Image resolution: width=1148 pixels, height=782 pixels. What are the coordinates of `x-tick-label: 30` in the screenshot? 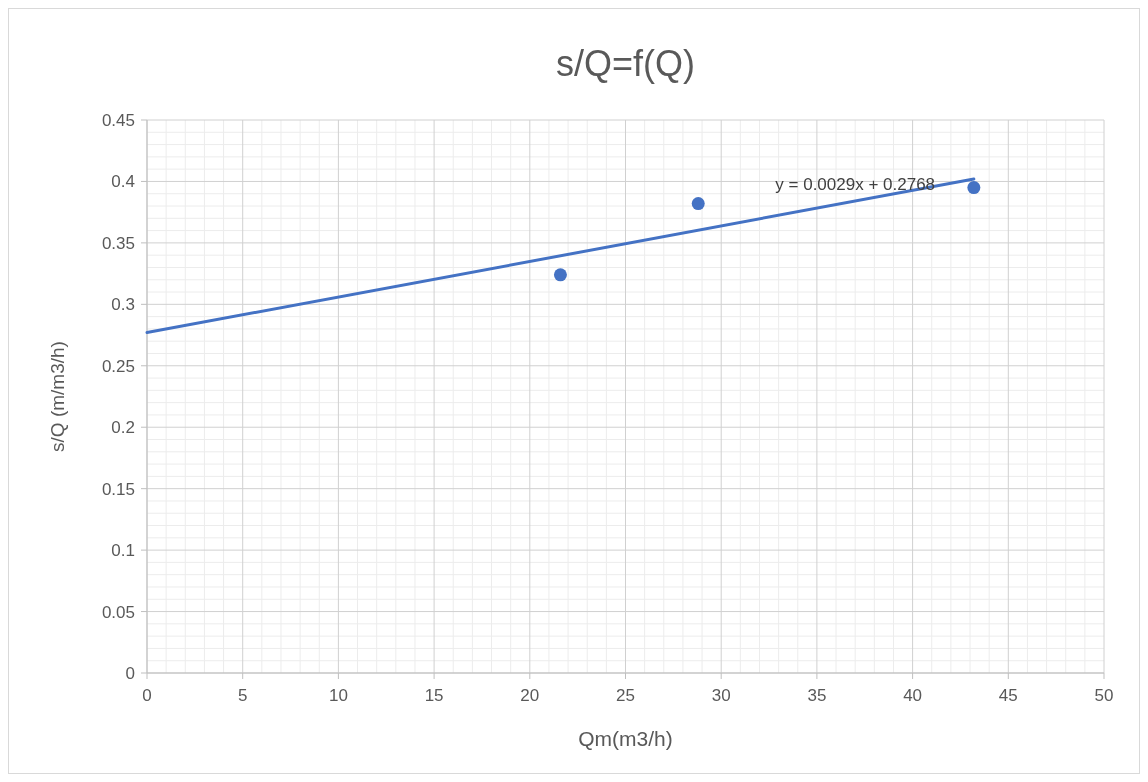 It's located at (721, 695).